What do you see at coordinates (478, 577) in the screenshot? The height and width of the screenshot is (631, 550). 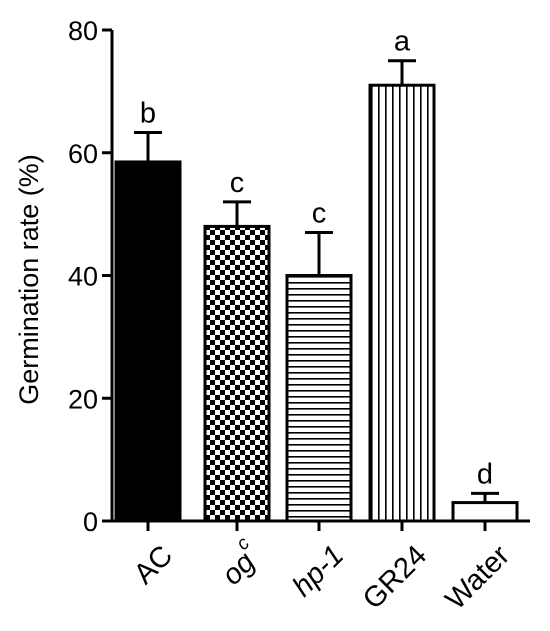 I see `x-tick-label: Water` at bounding box center [478, 577].